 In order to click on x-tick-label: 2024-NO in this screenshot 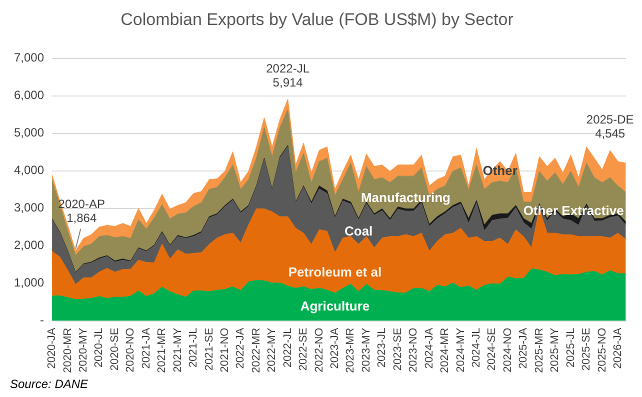, I will do `click(508, 349)`.